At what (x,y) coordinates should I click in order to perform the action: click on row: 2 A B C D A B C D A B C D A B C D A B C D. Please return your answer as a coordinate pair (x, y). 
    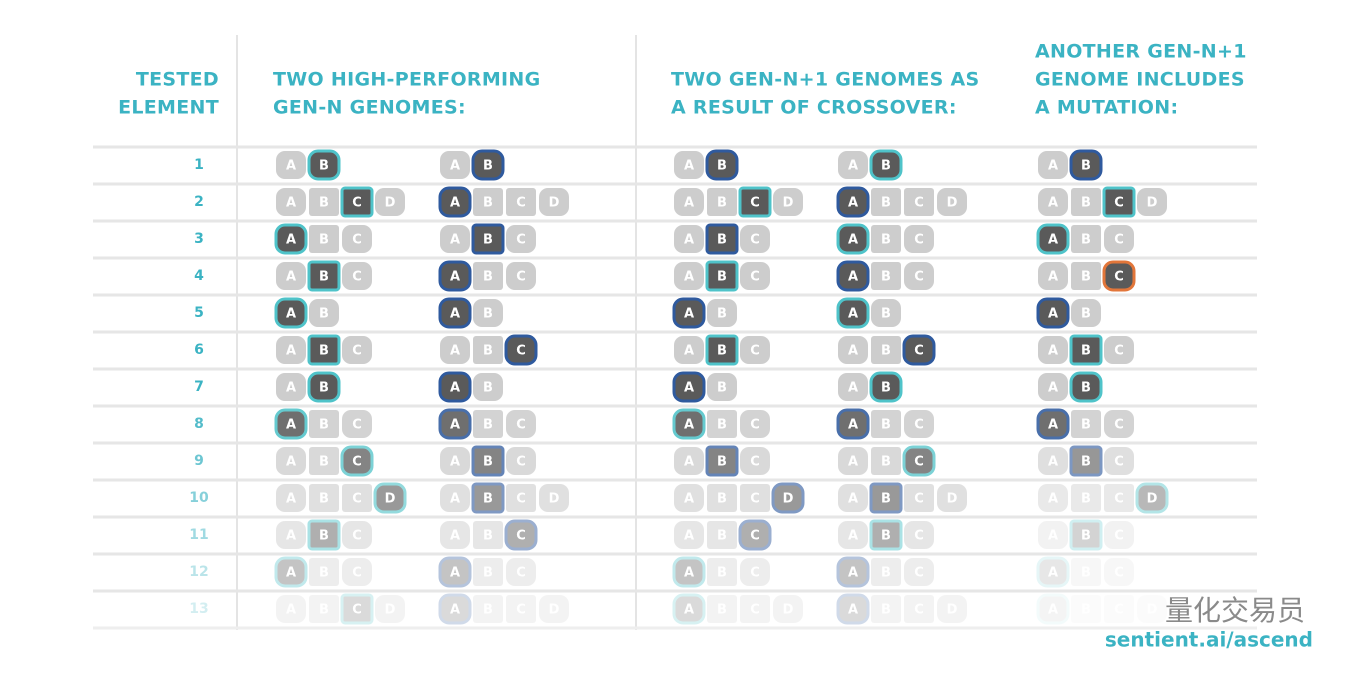
    Looking at the image, I should click on (680, 202).